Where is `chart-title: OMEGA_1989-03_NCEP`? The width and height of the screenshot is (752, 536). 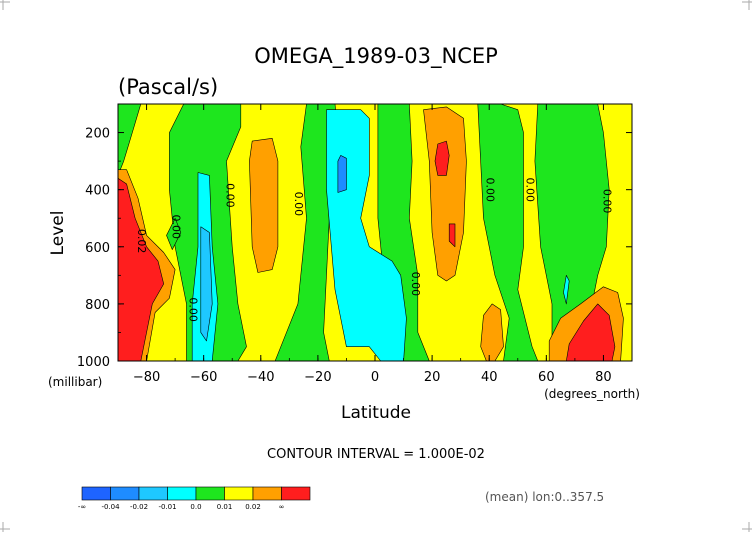 chart-title: OMEGA_1989-03_NCEP is located at coordinates (376, 56).